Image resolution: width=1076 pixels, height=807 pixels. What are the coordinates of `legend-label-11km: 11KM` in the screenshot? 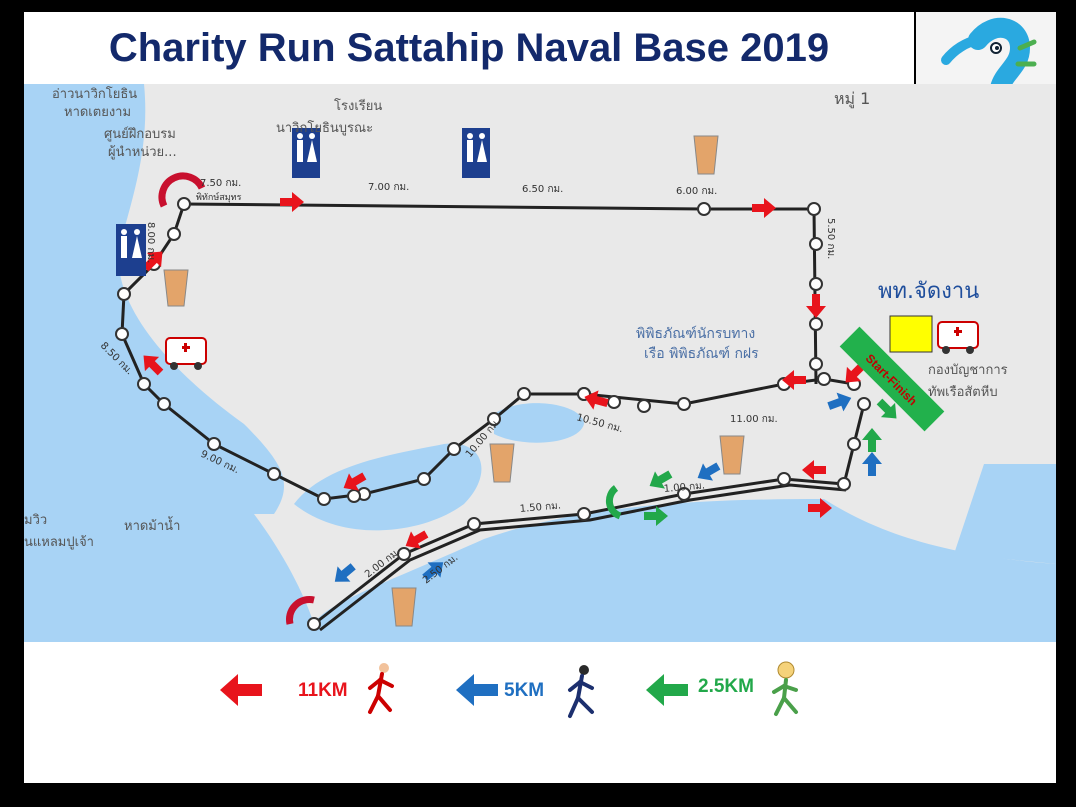 It's located at (323, 690).